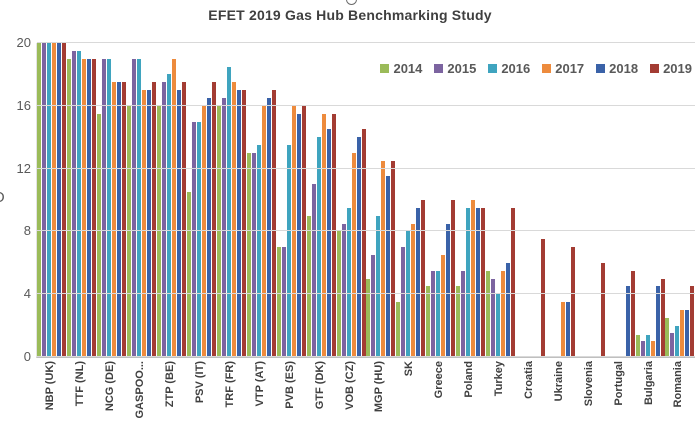 Image resolution: width=700 pixels, height=430 pixels. I want to click on legend-swatch-2016, so click(493, 68).